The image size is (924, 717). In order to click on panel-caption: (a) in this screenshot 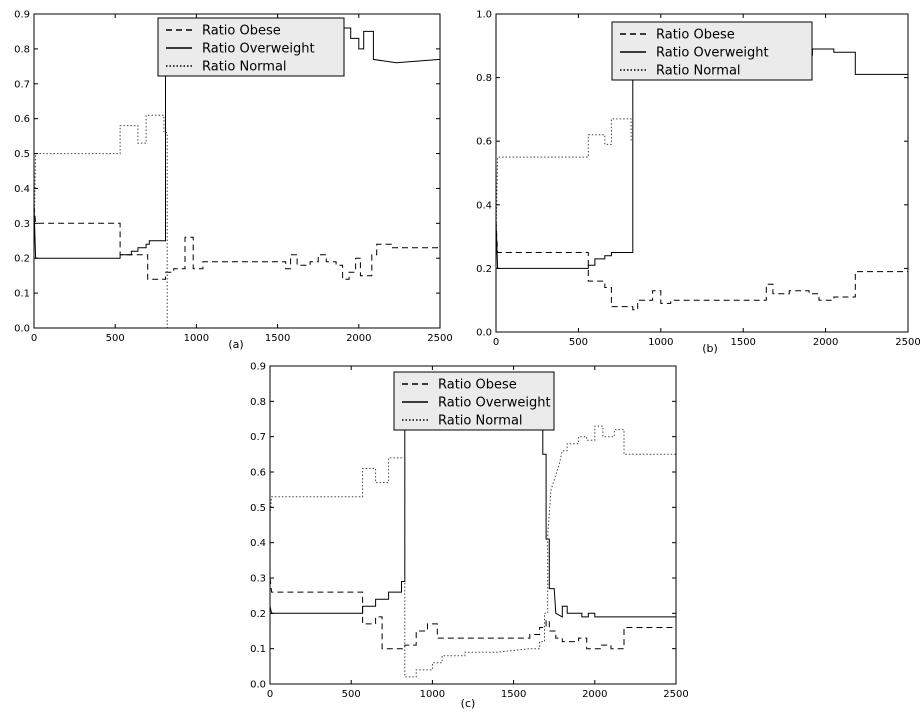, I will do `click(235, 344)`.